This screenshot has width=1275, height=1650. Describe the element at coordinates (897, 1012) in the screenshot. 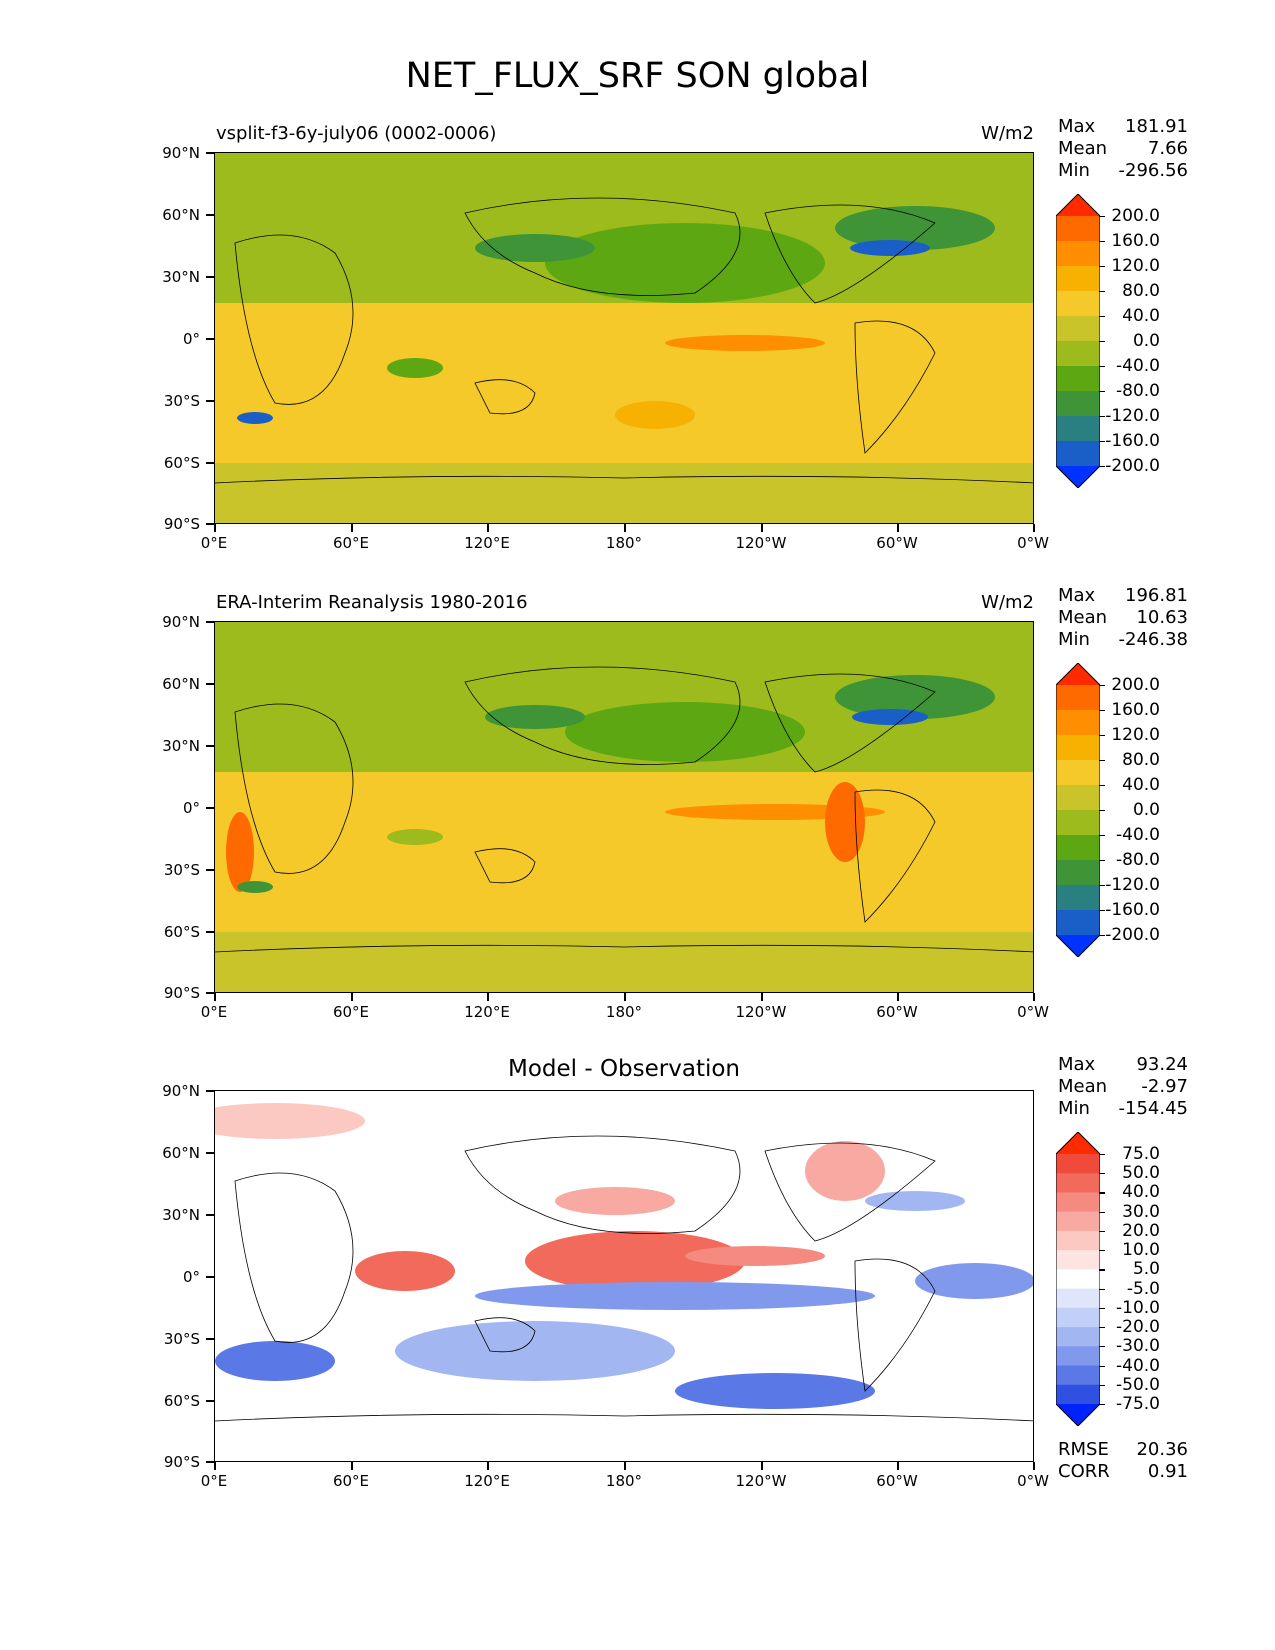

I see `panel2-xtick: 60°W` at that location.